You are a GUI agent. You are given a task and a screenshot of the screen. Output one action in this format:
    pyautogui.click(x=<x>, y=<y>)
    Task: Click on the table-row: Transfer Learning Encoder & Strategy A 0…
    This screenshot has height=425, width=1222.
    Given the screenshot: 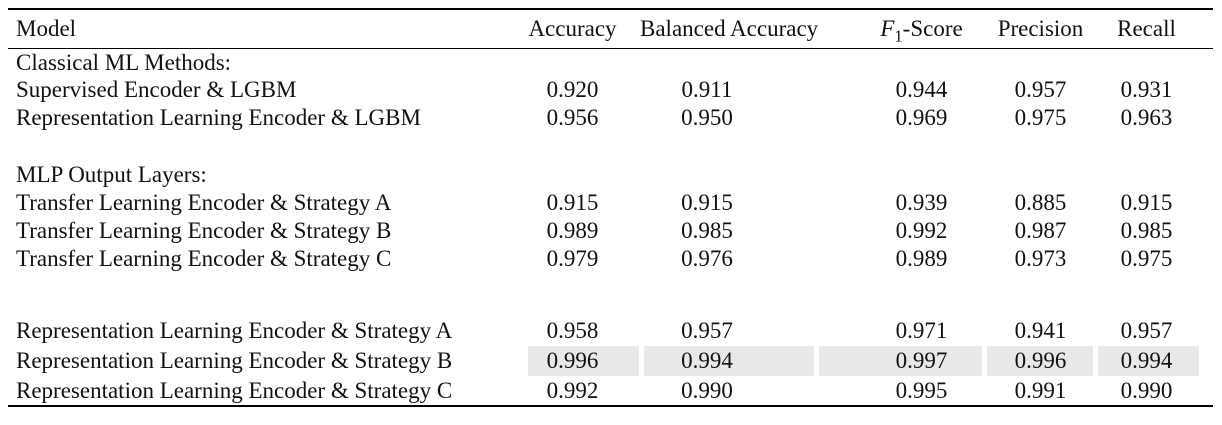 What is the action you would take?
    pyautogui.click(x=610, y=203)
    